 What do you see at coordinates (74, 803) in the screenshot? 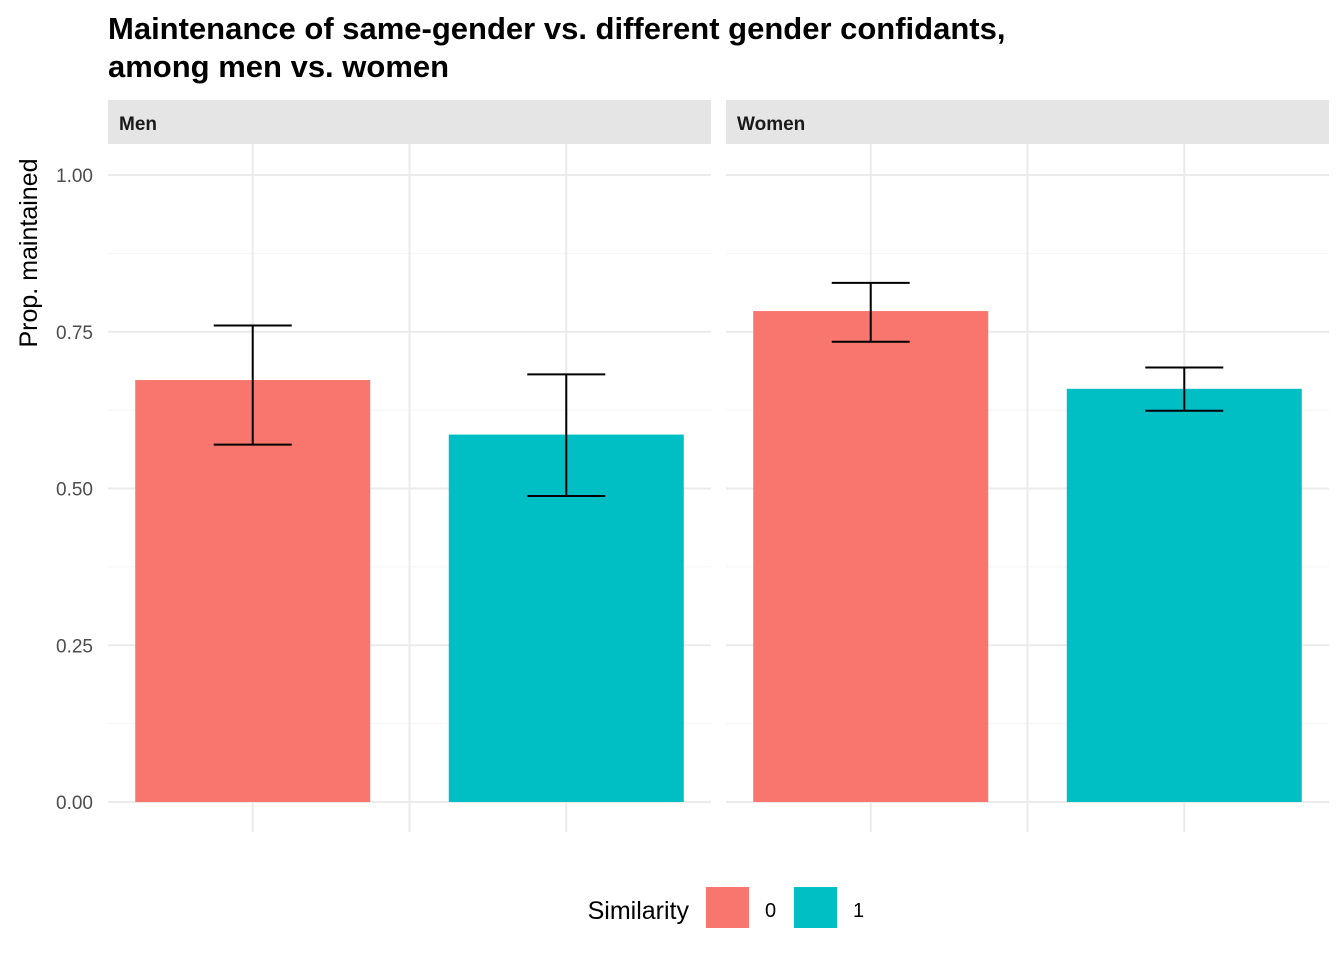
I see `y-tick-label: 0.00` at bounding box center [74, 803].